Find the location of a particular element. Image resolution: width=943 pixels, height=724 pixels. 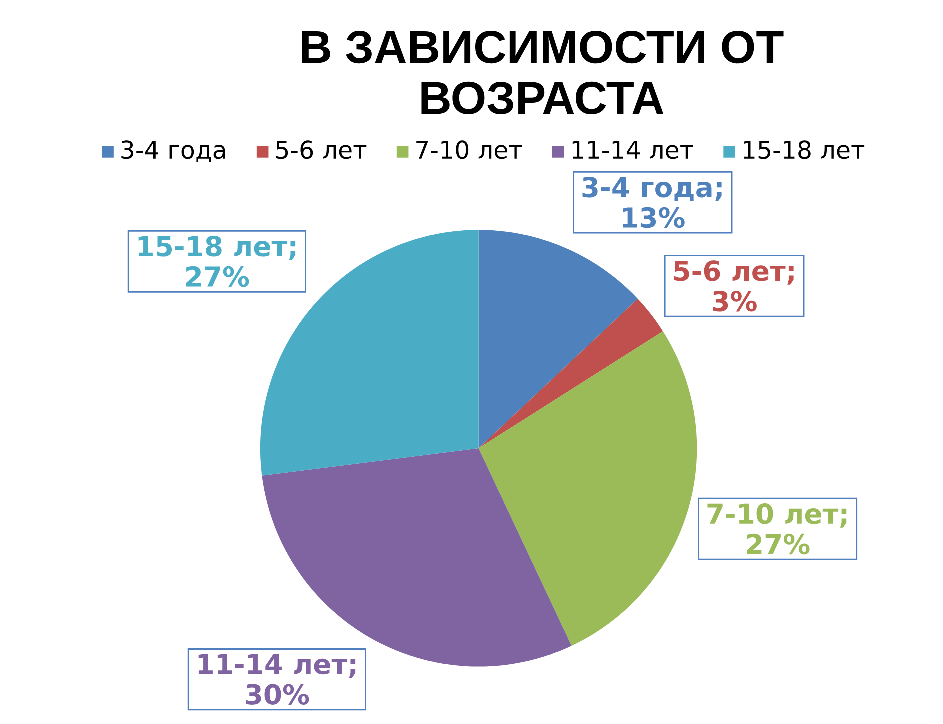

data-label: 5-6 лет; 3% is located at coordinates (734, 286).